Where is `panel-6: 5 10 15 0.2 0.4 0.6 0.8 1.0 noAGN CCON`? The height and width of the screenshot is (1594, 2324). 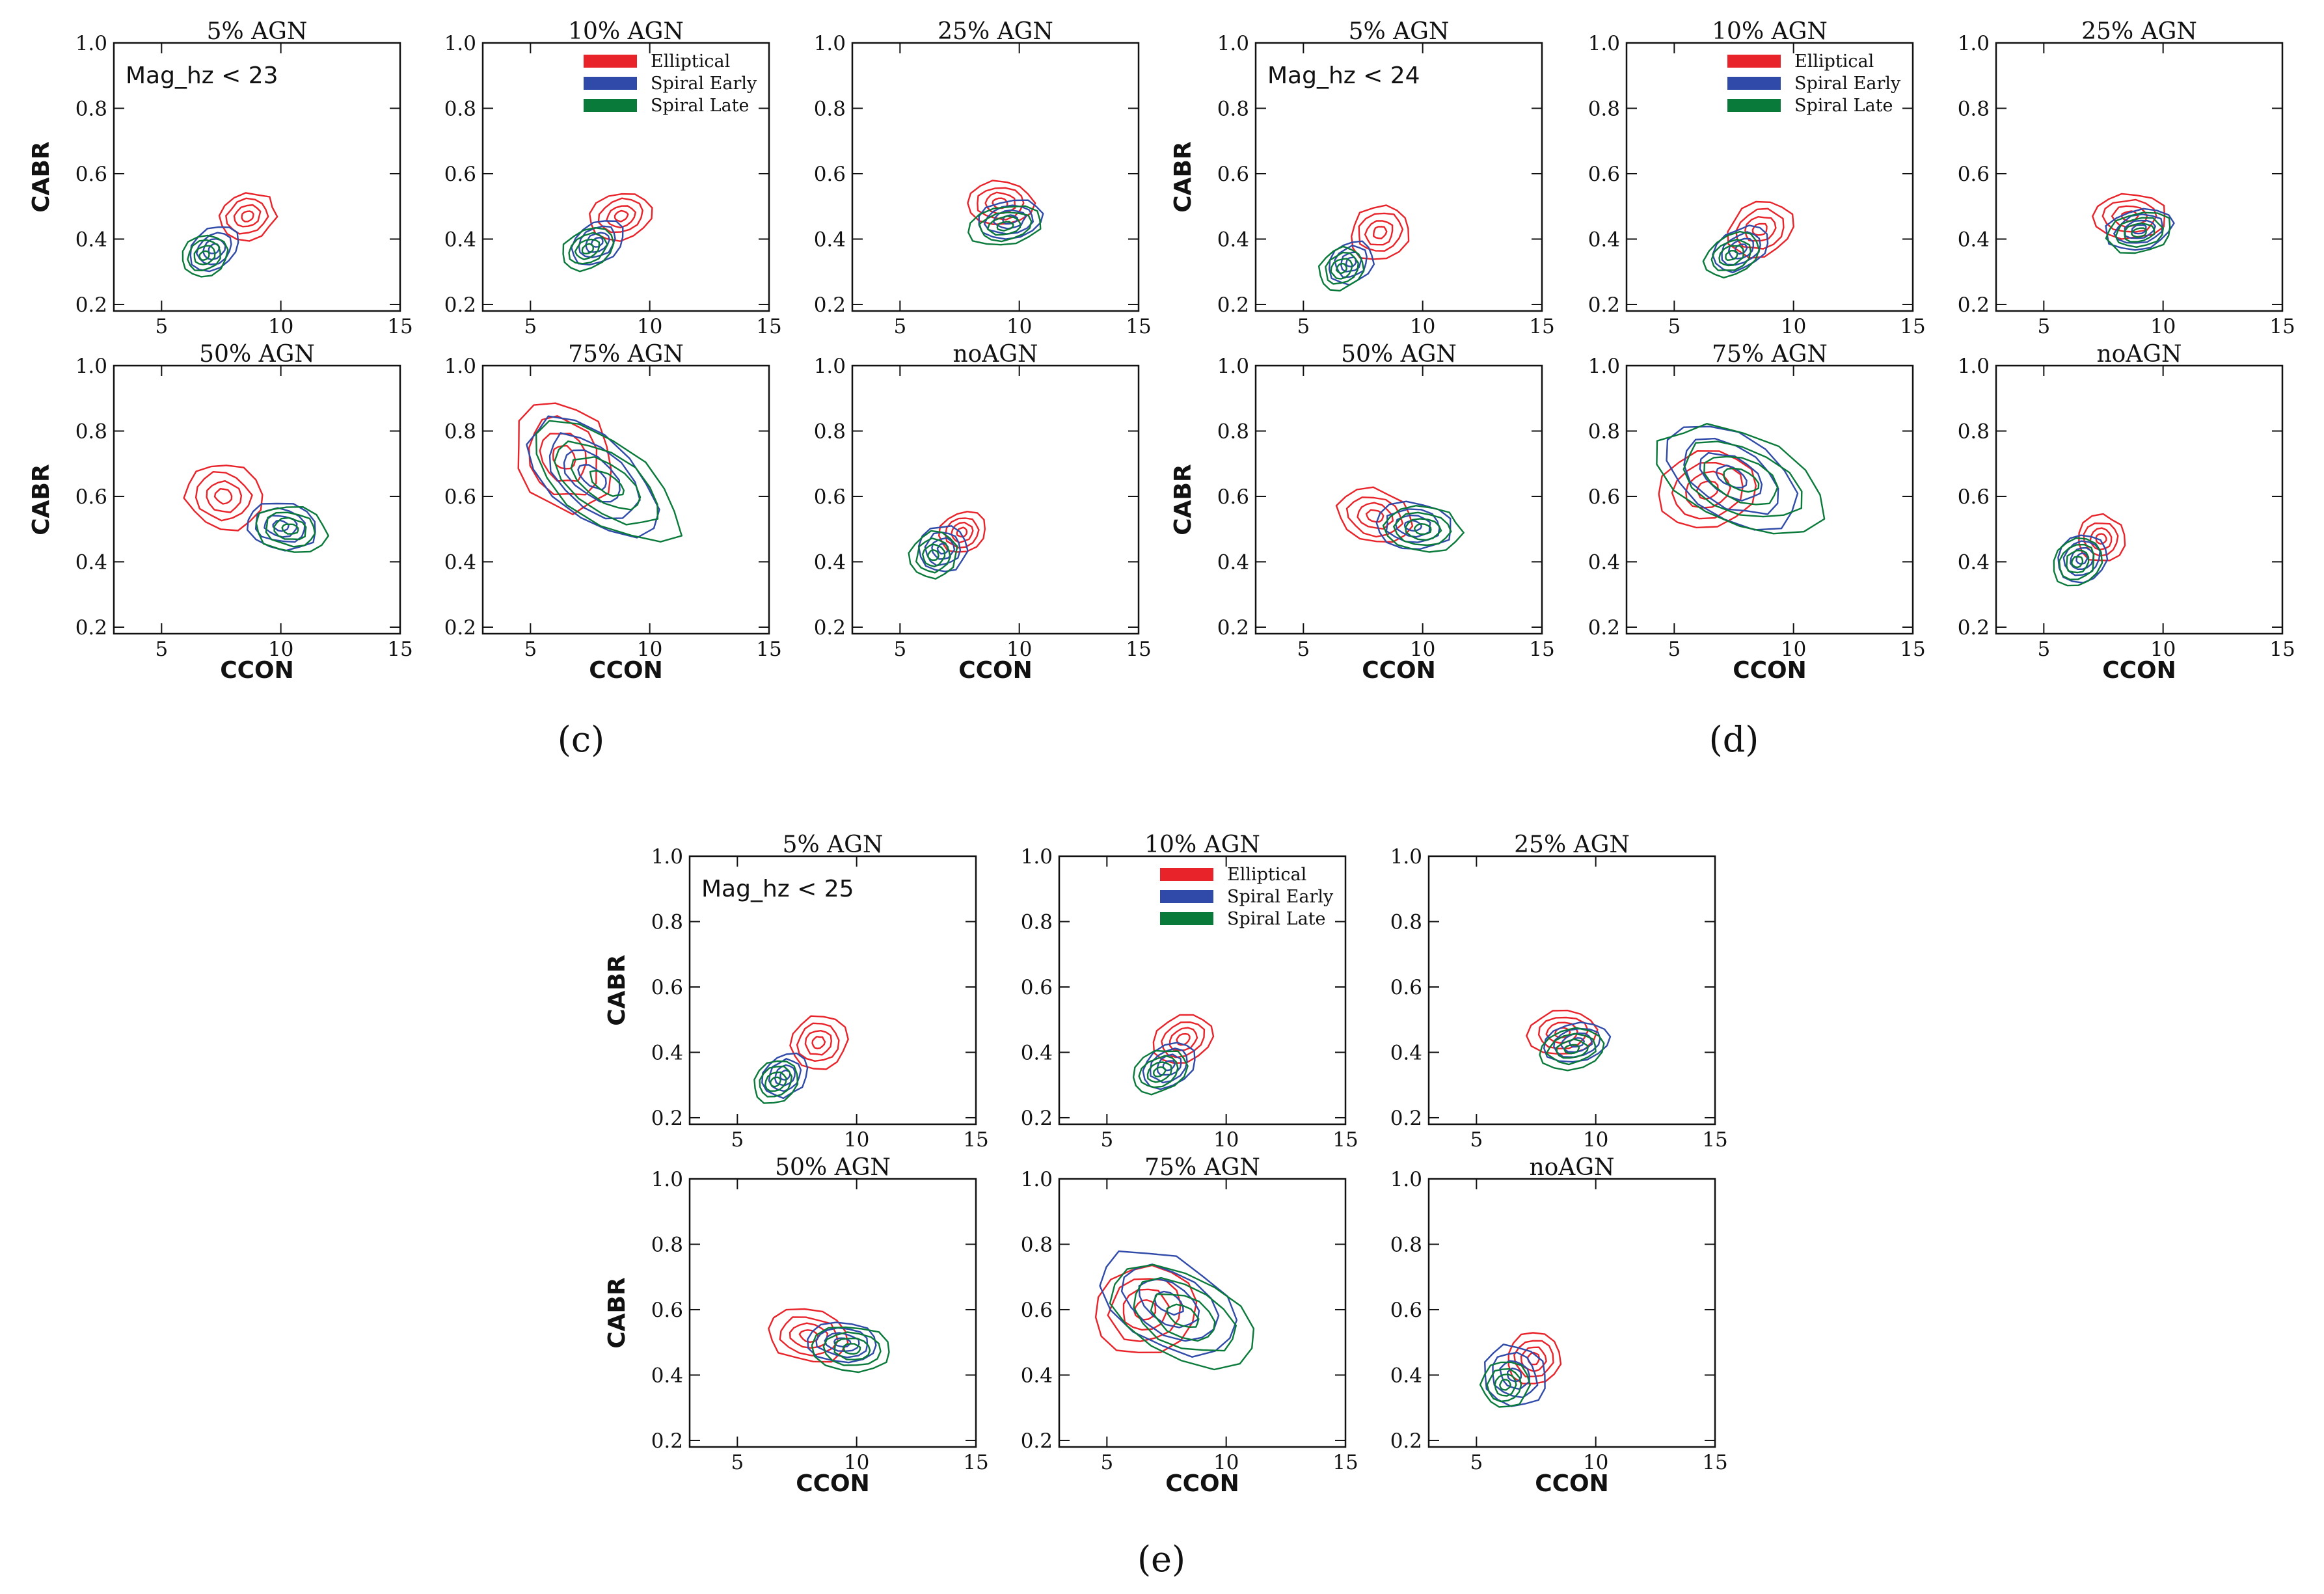
panel-6: 5 10 15 0.2 0.4 0.6 0.8 1.0 noAGN CCON is located at coordinates (983, 512).